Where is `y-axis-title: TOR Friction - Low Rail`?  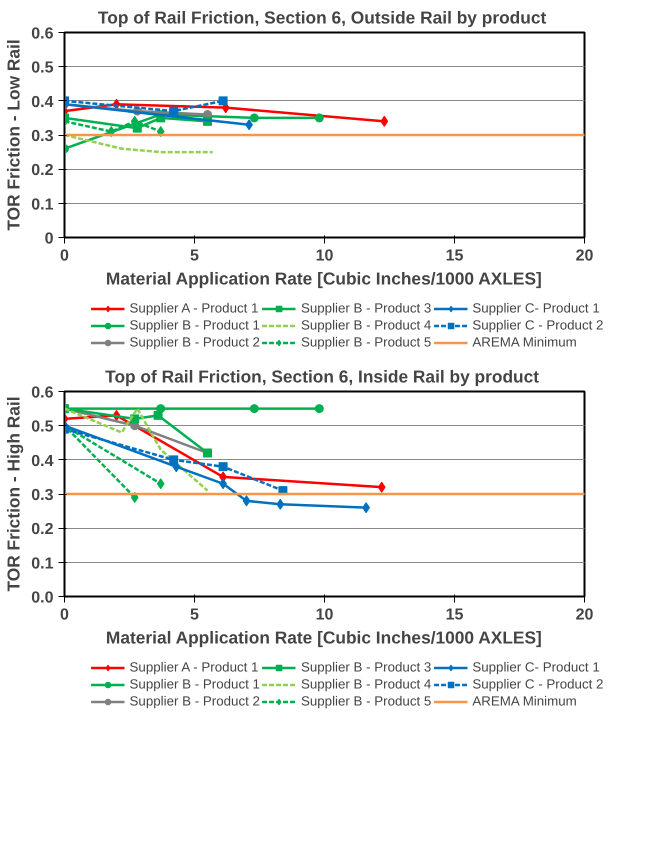 y-axis-title: TOR Friction - Low Rail is located at coordinates (13, 135).